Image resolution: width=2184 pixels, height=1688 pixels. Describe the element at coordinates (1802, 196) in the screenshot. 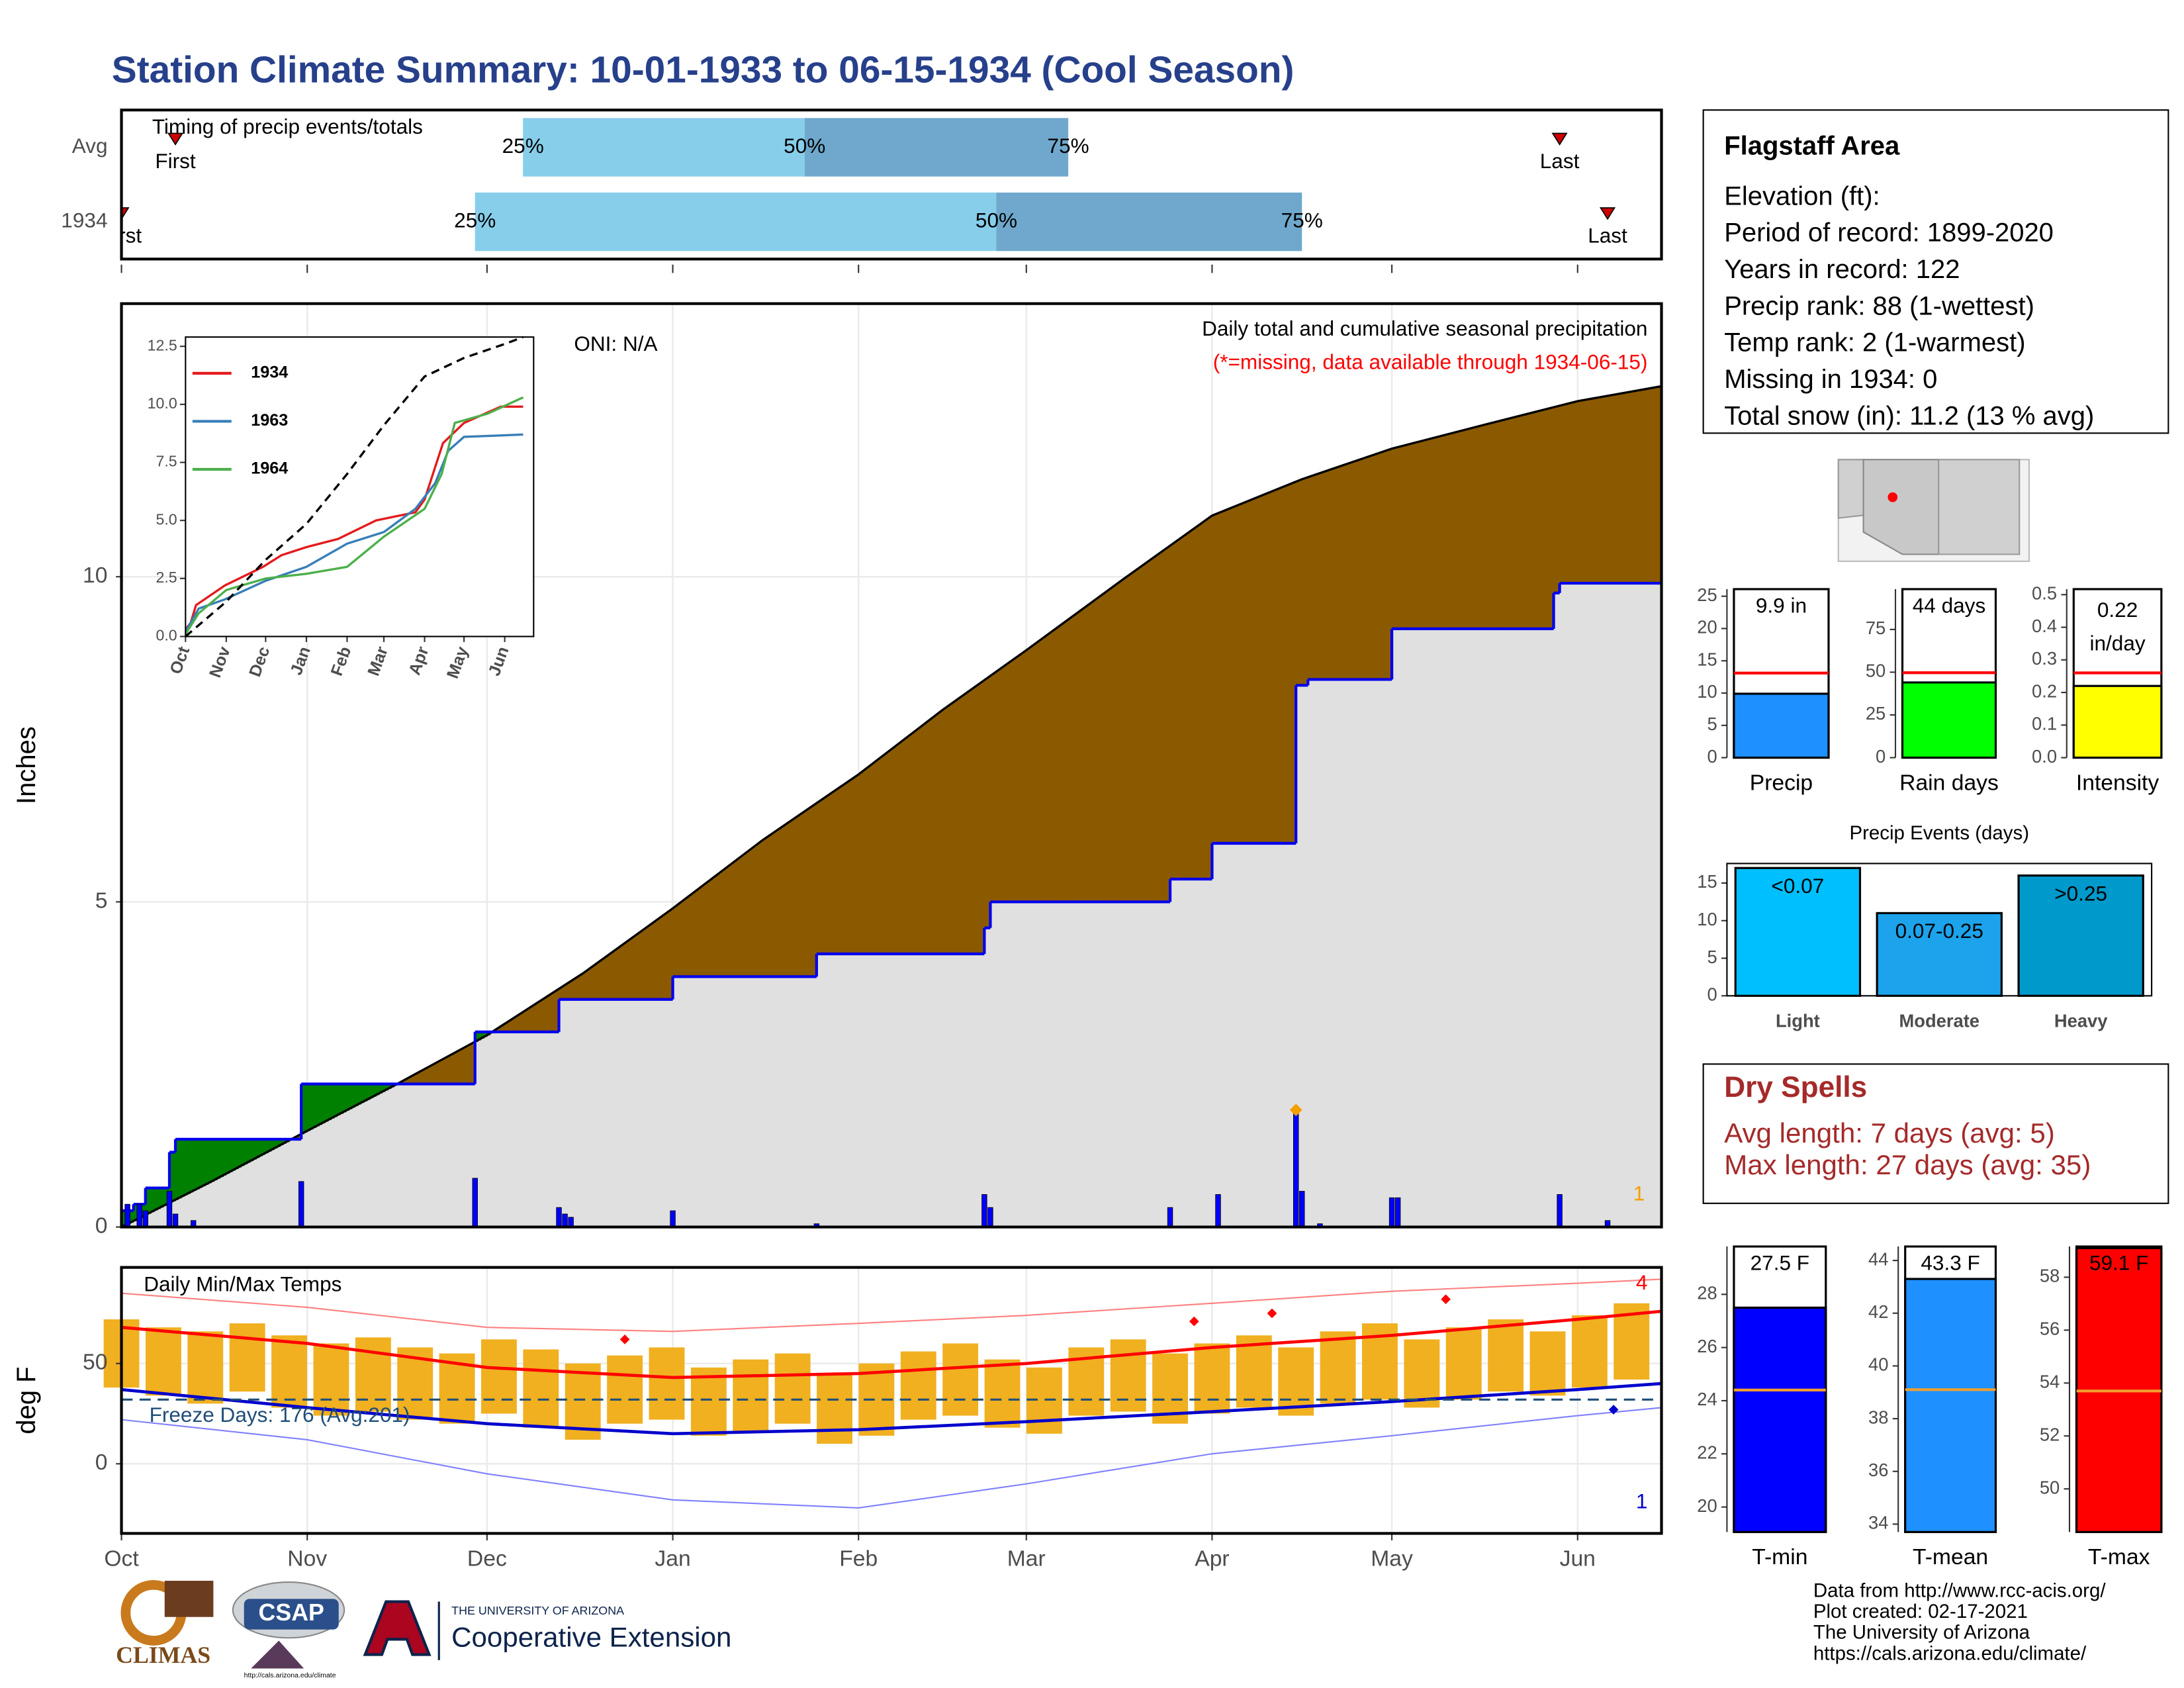

I see `info-line: Elevation (ft):` at that location.